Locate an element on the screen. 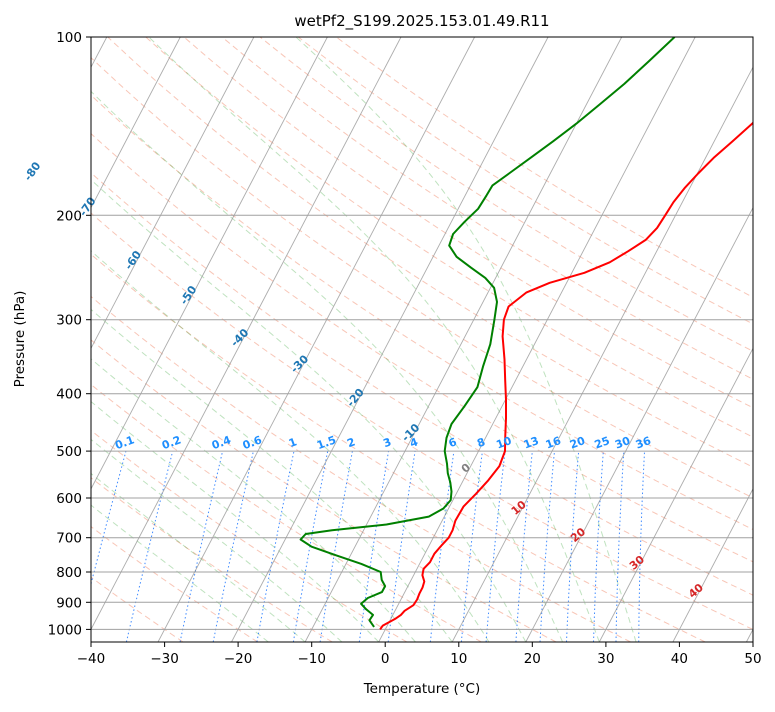 This screenshot has width=775, height=712. x-tick-label: 50 is located at coordinates (752, 659).